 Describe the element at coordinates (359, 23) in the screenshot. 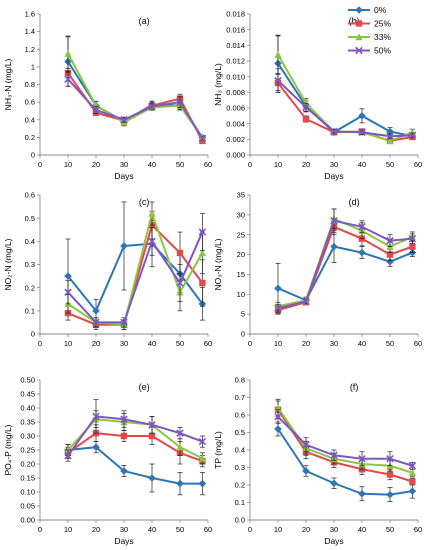

I see `legend-marker` at that location.